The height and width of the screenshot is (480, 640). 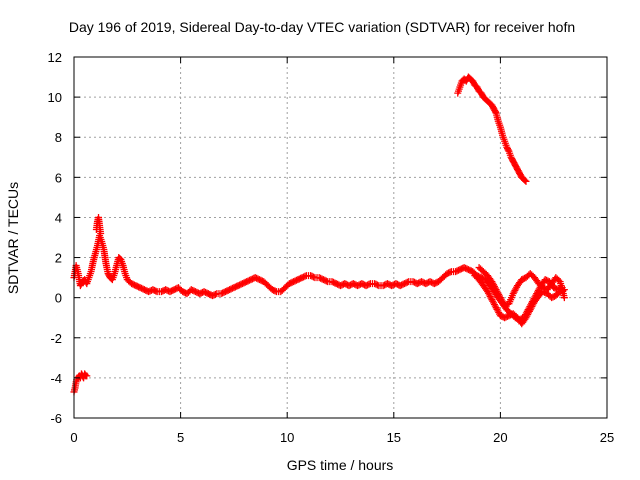 I want to click on x-tick-label: 15, so click(x=394, y=437).